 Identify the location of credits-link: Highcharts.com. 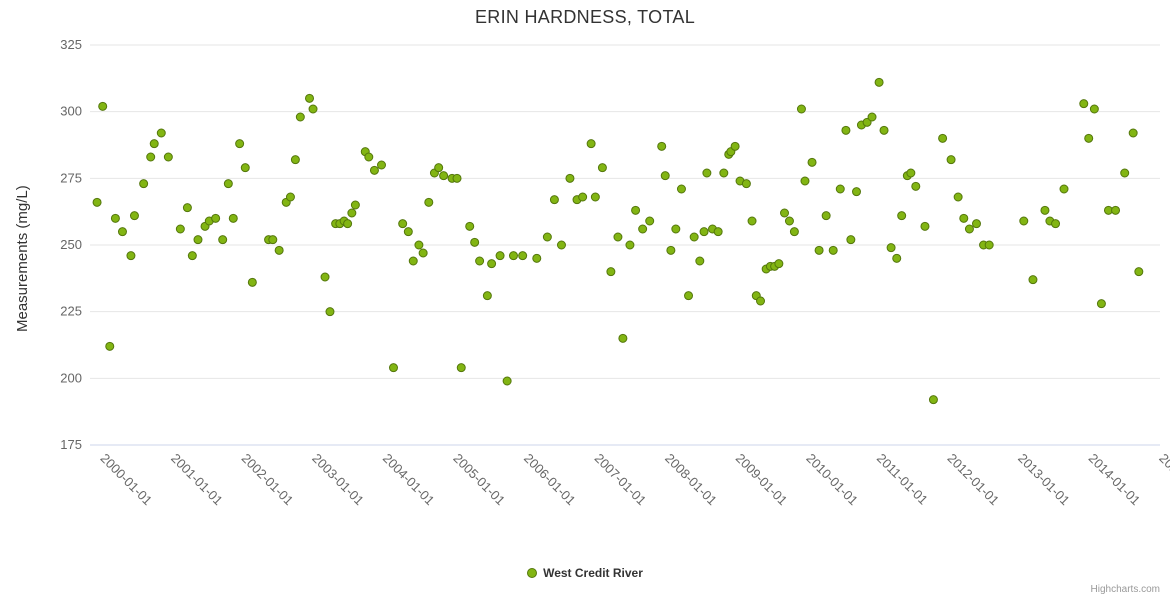
(1125, 589).